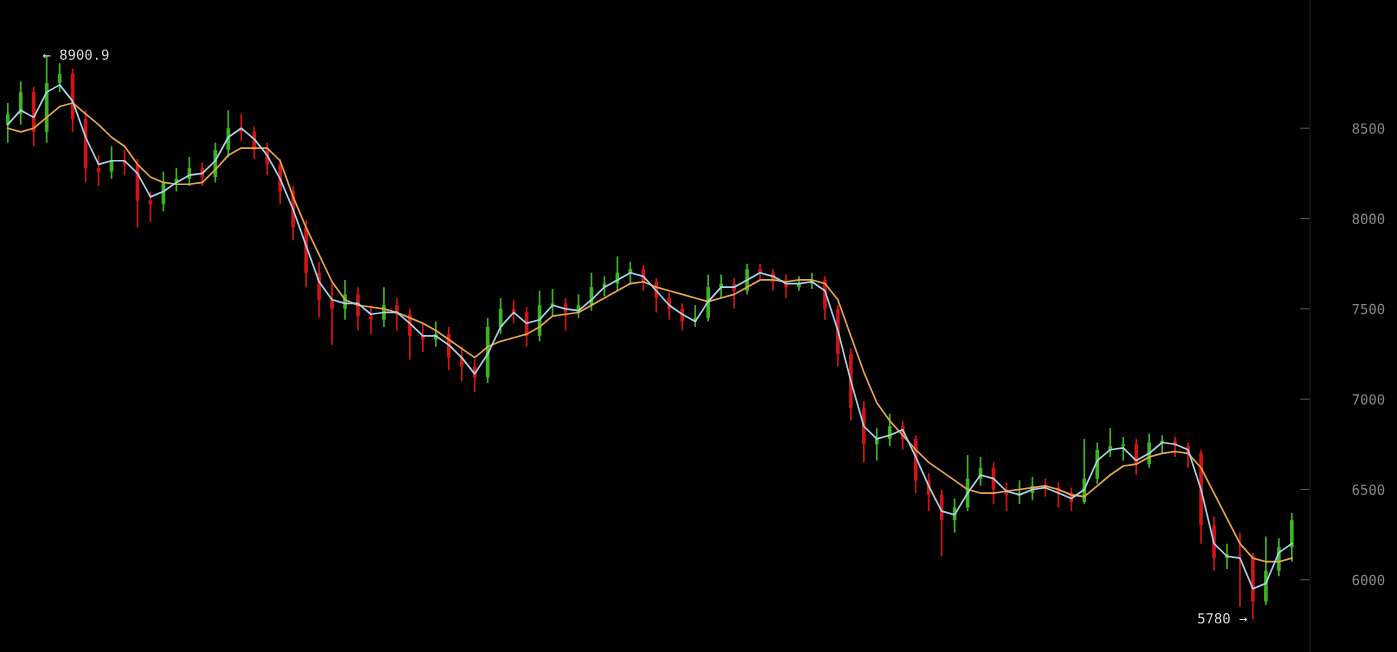  I want to click on y-tick-label: 7000, so click(1368, 399).